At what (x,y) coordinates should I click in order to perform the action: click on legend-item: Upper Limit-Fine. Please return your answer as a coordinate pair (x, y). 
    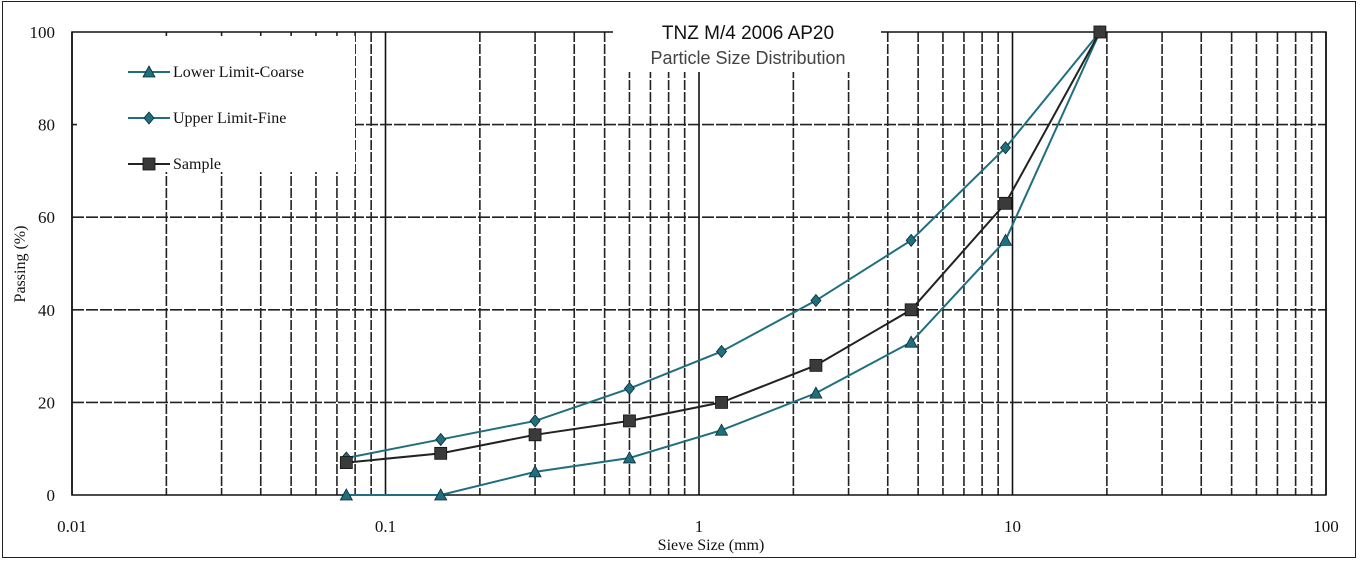
    Looking at the image, I should click on (207, 118).